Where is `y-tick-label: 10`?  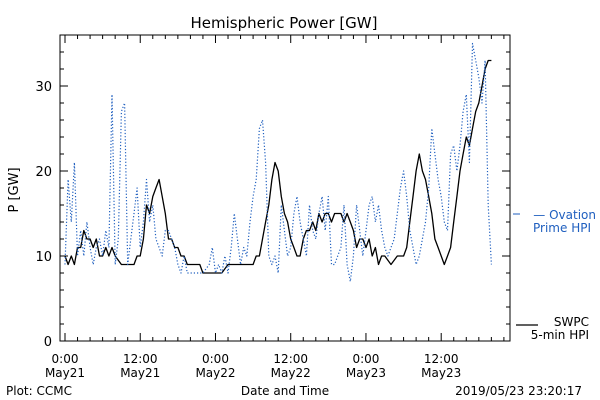
y-tick-label: 10 is located at coordinates (43, 257).